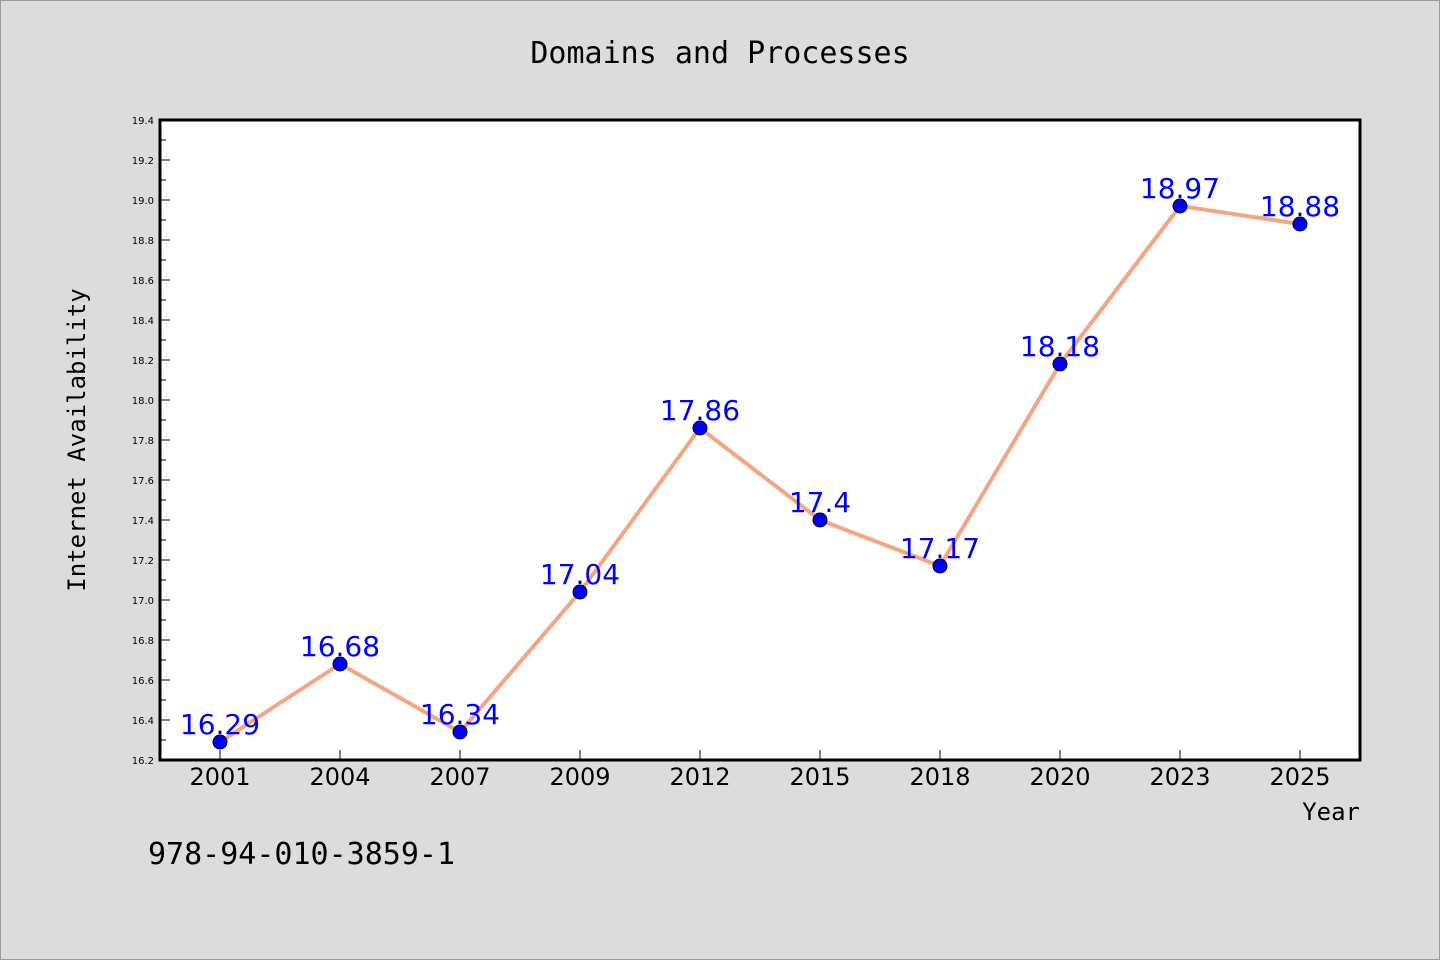 Image resolution: width=1440 pixels, height=960 pixels. What do you see at coordinates (820, 502) in the screenshot?
I see `data-label: 17.4` at bounding box center [820, 502].